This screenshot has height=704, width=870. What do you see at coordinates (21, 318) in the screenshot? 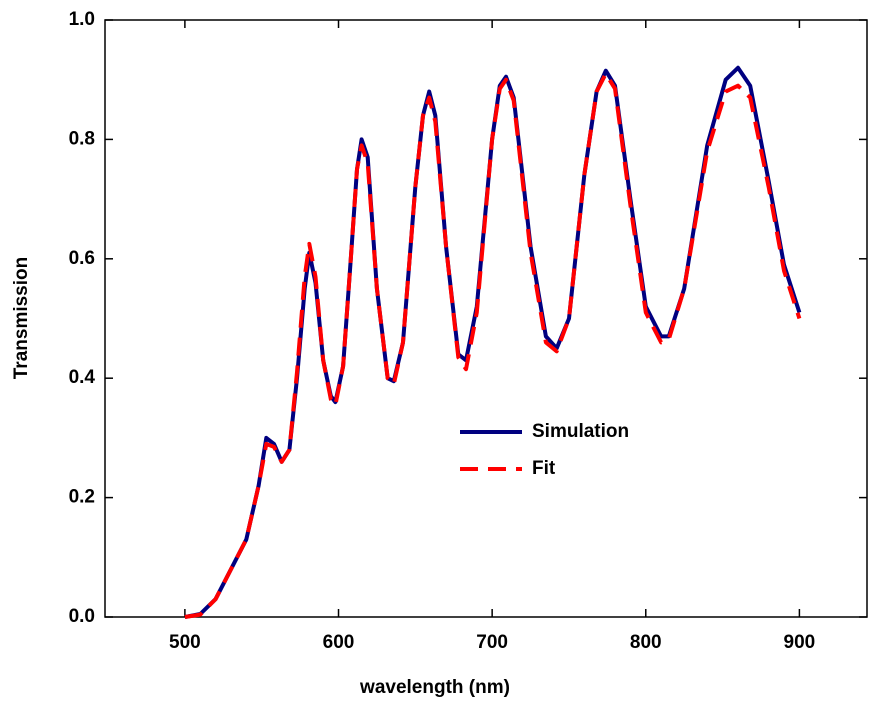
I see `y-axis-label: Transmission` at bounding box center [21, 318].